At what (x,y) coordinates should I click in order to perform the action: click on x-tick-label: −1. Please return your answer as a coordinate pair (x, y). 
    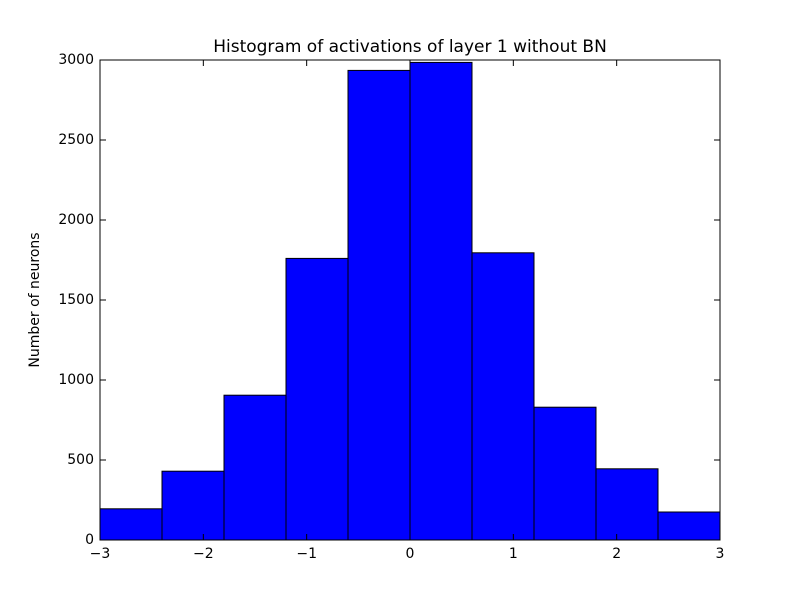
    Looking at the image, I should click on (306, 554).